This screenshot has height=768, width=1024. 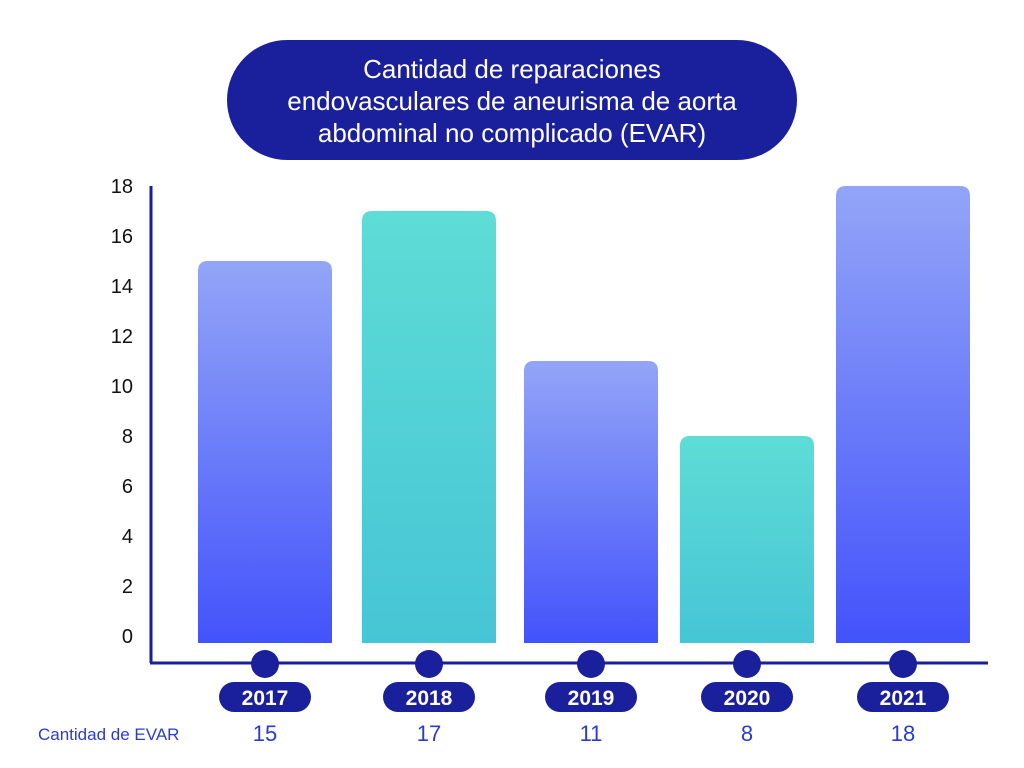 What do you see at coordinates (122, 187) in the screenshot?
I see `y-tick-label: 18` at bounding box center [122, 187].